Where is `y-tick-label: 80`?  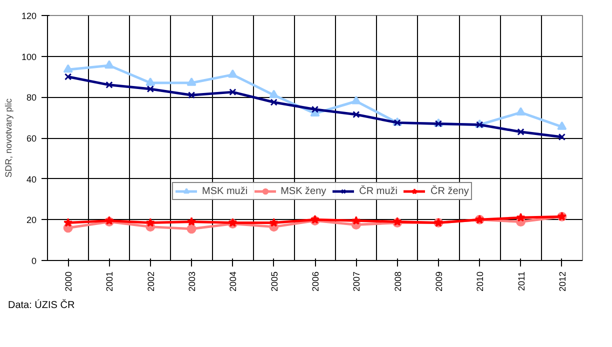 y-tick-label: 80 is located at coordinates (31, 97).